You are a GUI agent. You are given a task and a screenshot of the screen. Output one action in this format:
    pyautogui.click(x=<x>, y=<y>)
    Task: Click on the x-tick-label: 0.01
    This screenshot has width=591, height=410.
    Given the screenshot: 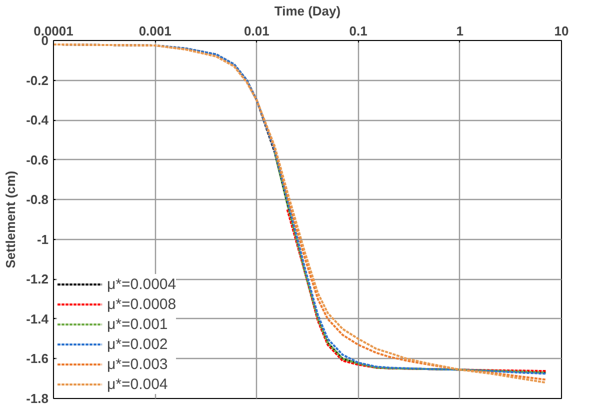 What is the action you would take?
    pyautogui.click(x=257, y=31)
    